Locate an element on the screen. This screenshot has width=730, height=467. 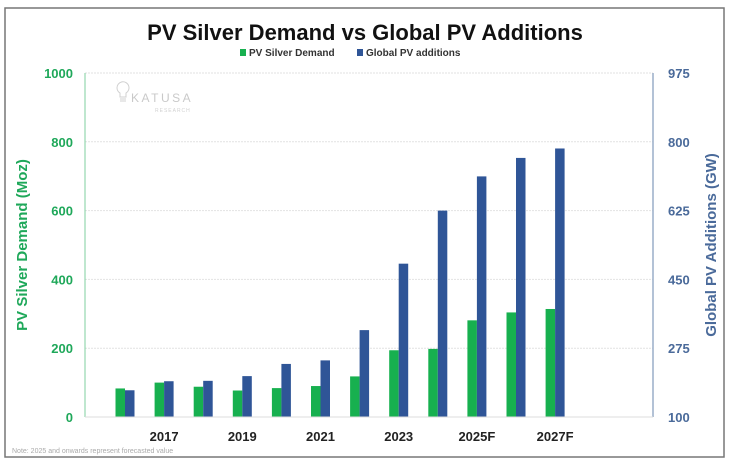
watermark-logo: KATUSA RESEARCH is located at coordinates (154, 97).